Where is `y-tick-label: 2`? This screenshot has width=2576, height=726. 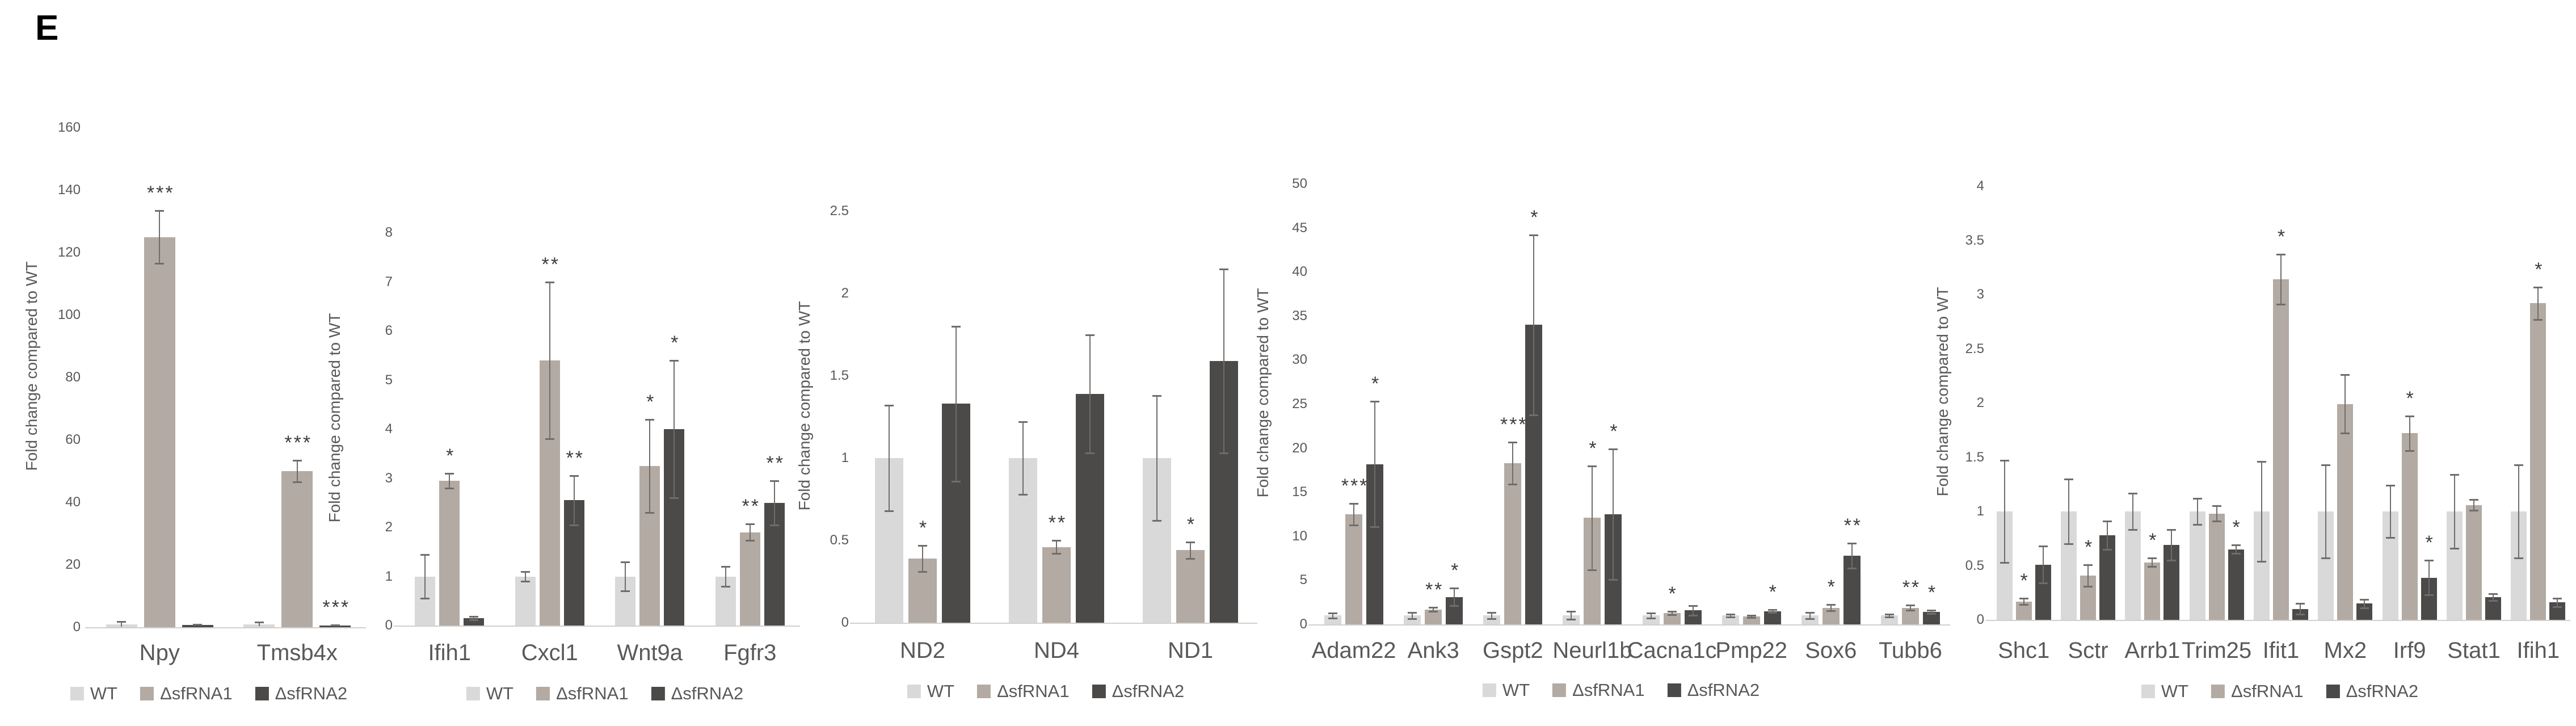 y-tick-label: 2 is located at coordinates (389, 527).